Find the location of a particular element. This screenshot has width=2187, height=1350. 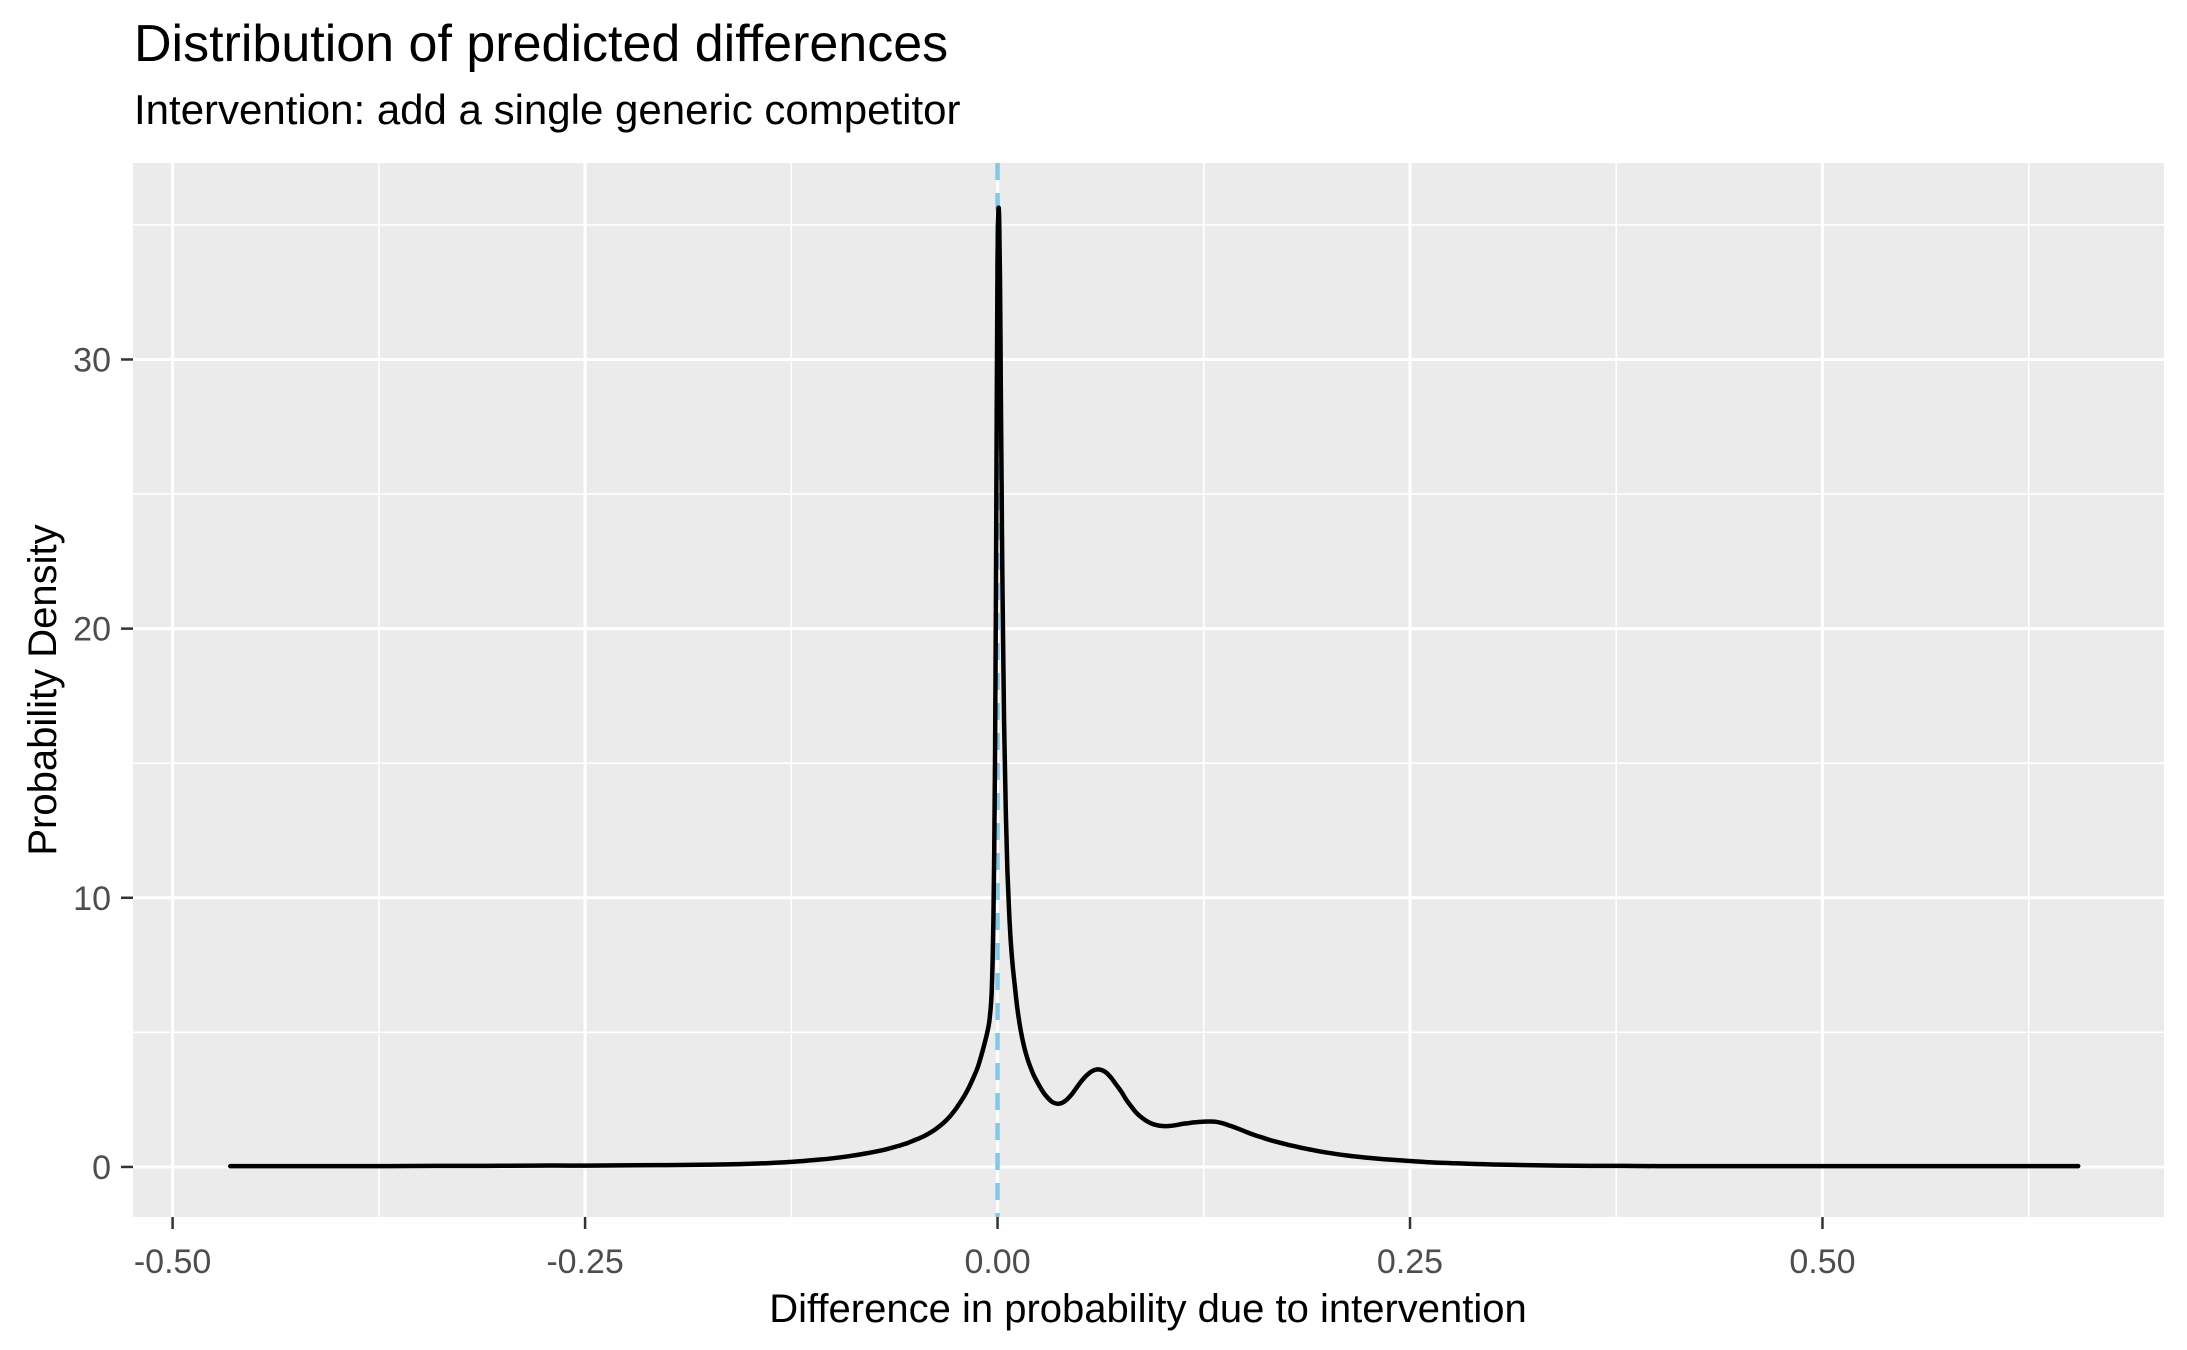

x-tick-label: -0.25 is located at coordinates (585, 1262).